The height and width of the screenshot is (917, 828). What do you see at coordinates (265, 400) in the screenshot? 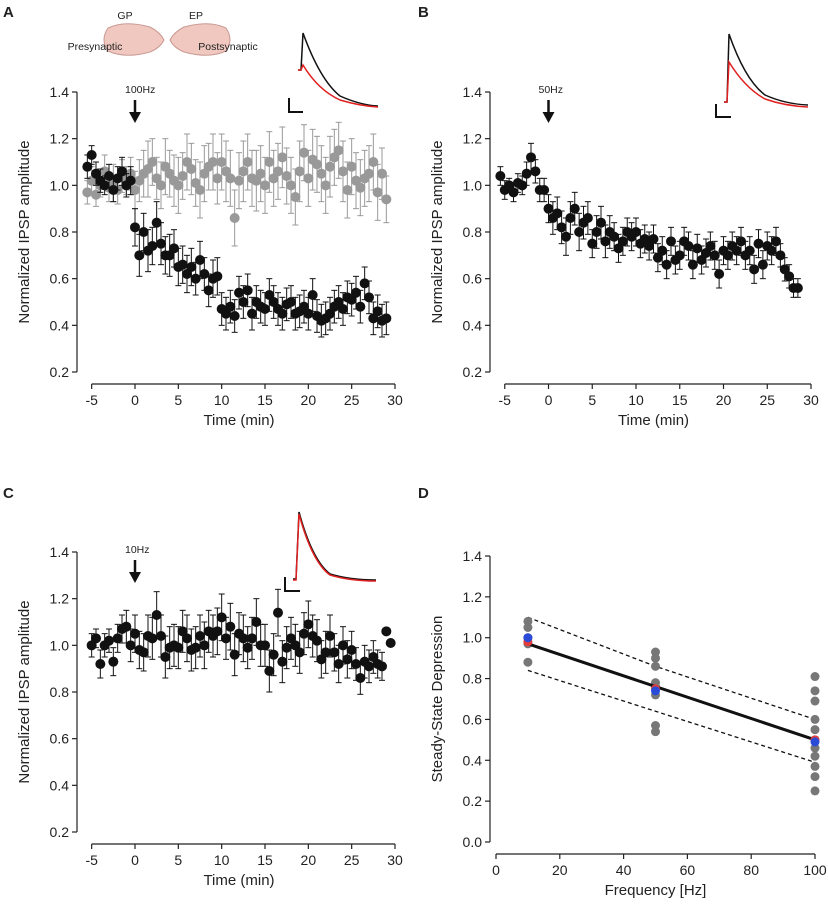
I see `x-tick-label: 15` at bounding box center [265, 400].